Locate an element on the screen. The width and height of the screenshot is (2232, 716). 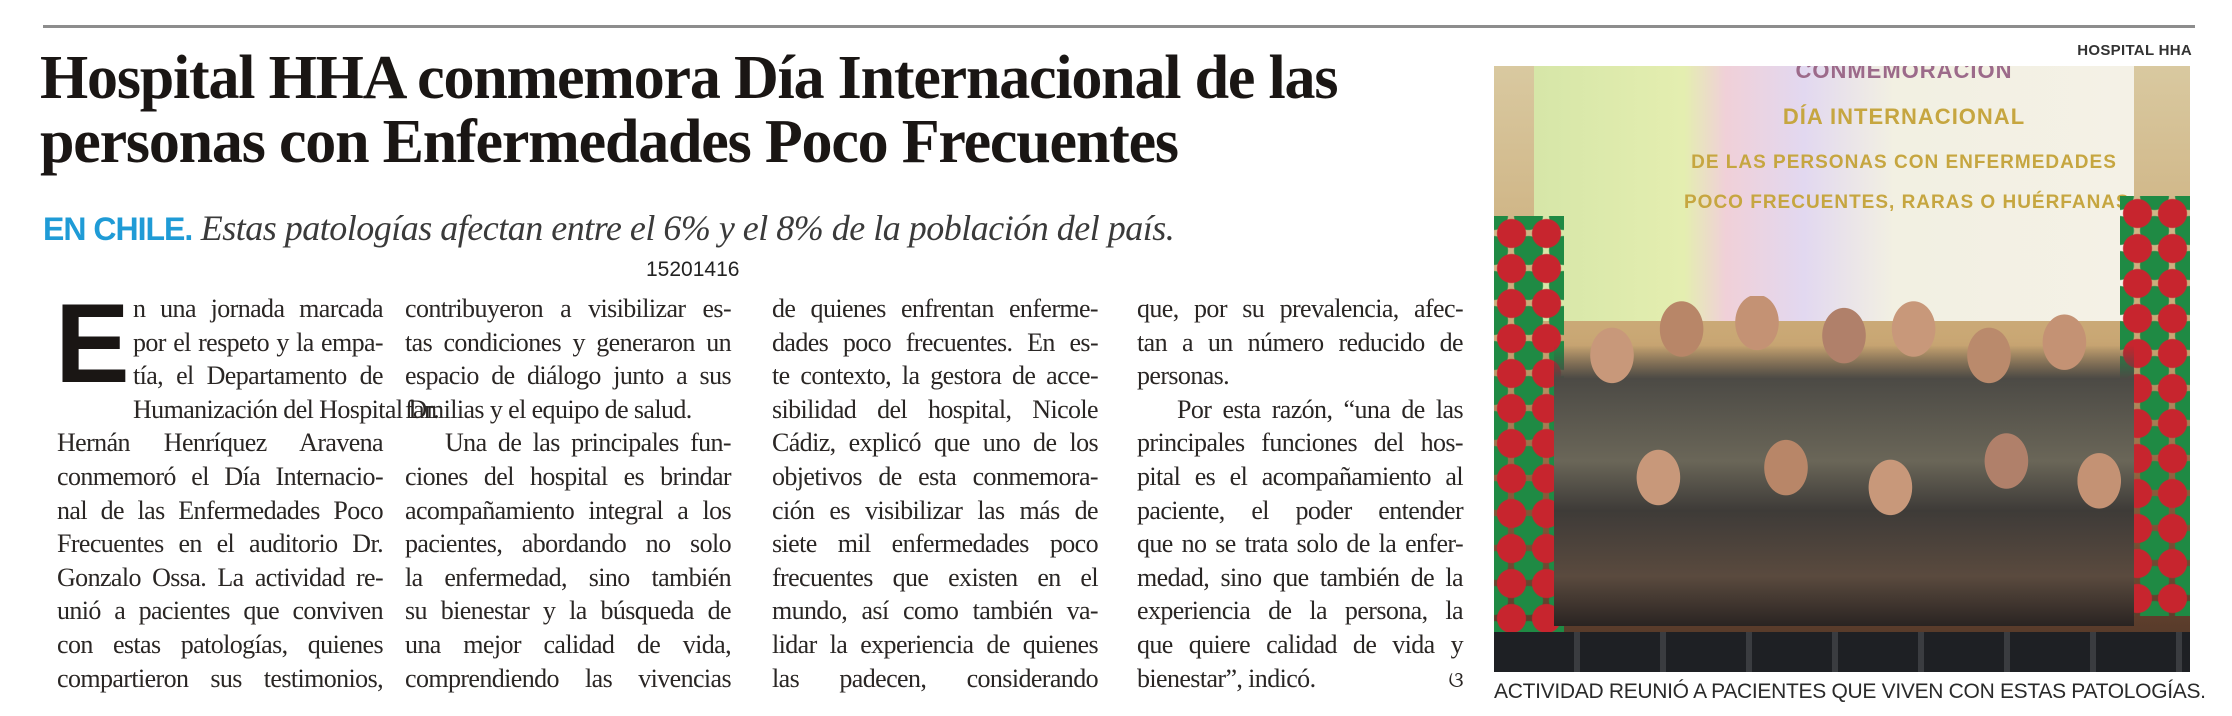
body-text-line: objetivos de esta conmemora- is located at coordinates (935, 476).